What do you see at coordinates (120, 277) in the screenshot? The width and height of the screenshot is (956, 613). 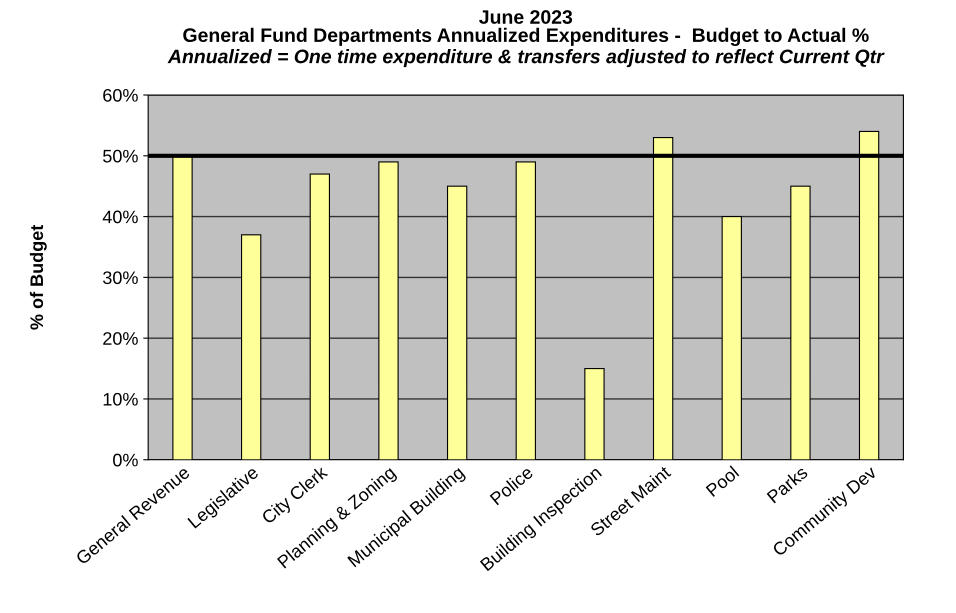 I see `y-tick-label: 30%` at bounding box center [120, 277].